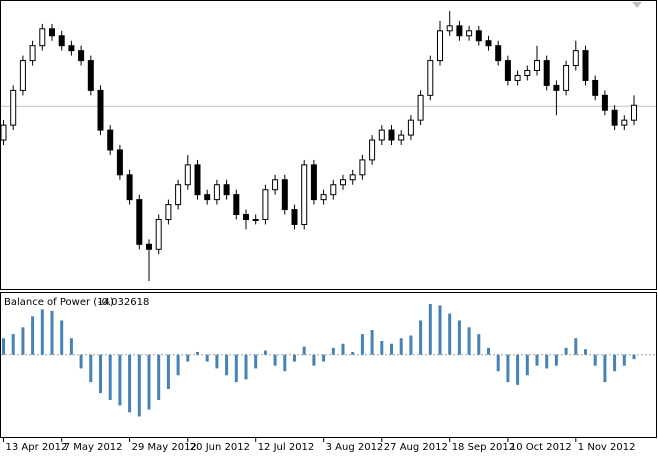 The width and height of the screenshot is (658, 462). What do you see at coordinates (37, 447) in the screenshot?
I see `x-tick-label: 13 Apr 2012` at bounding box center [37, 447].